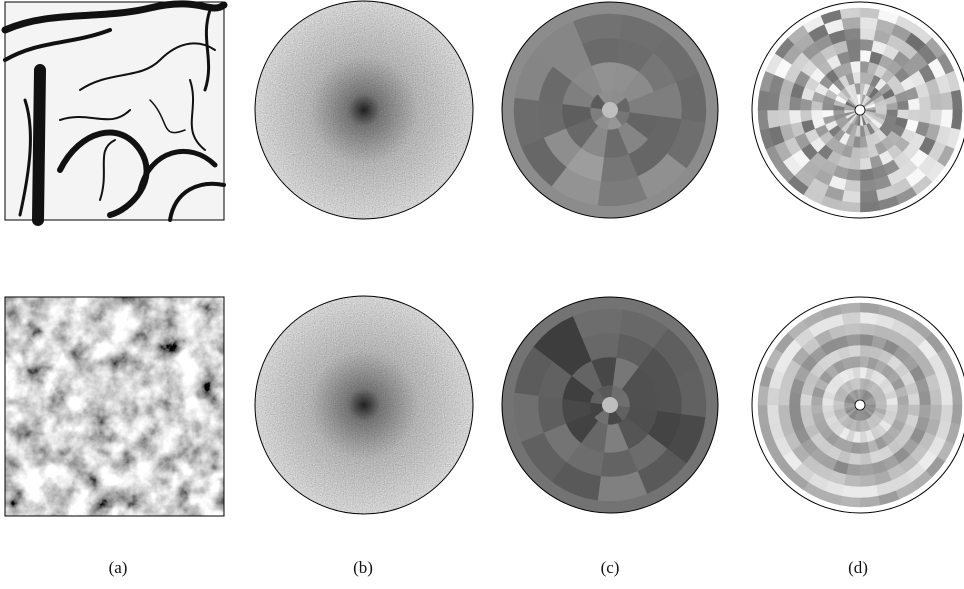  What do you see at coordinates (363, 567) in the screenshot?
I see `panel-label: (b)` at bounding box center [363, 567].